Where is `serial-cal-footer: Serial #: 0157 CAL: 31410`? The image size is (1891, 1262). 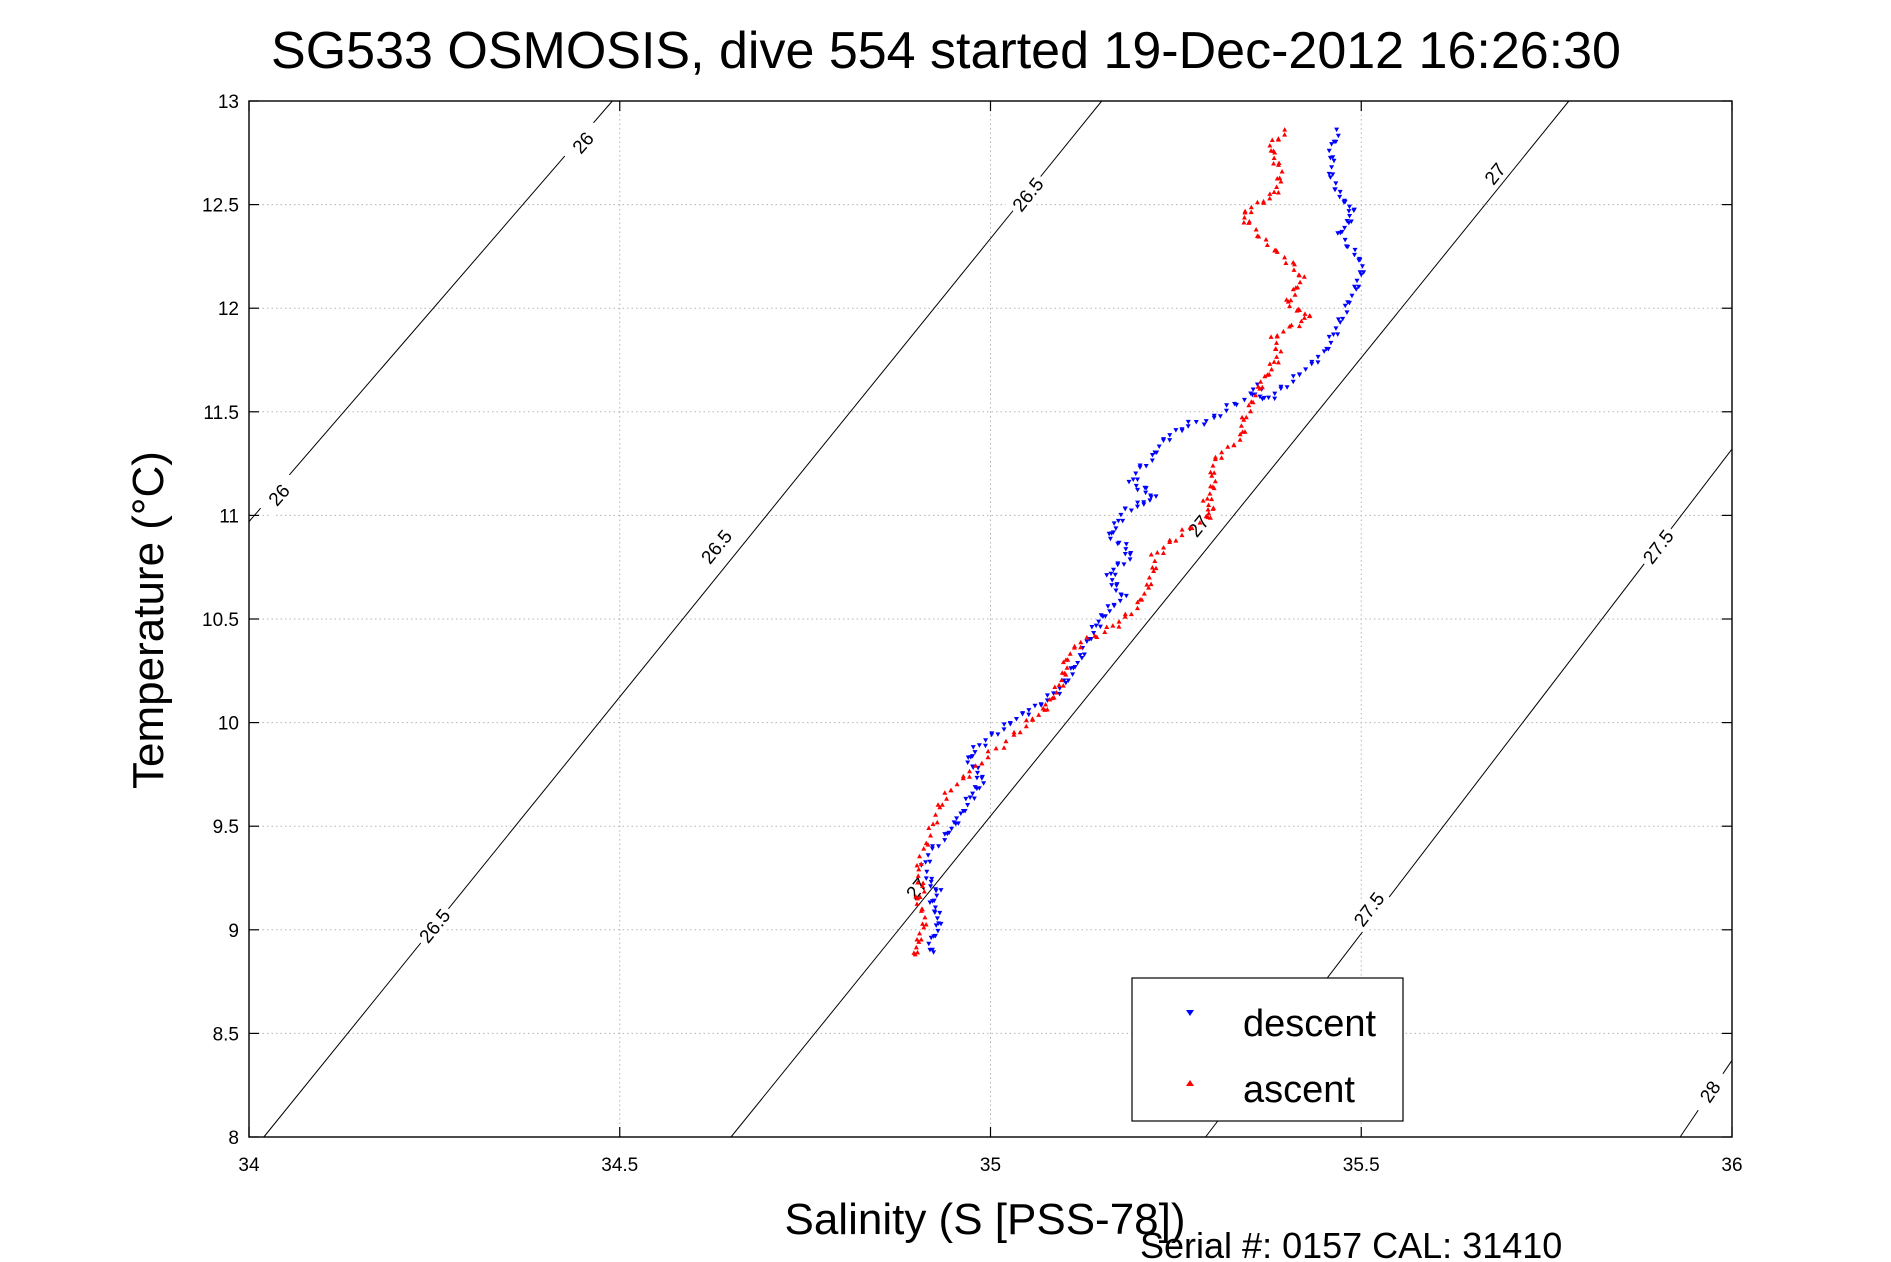 serial-cal-footer: Serial #: 0157 CAL: 31410 is located at coordinates (1351, 1243).